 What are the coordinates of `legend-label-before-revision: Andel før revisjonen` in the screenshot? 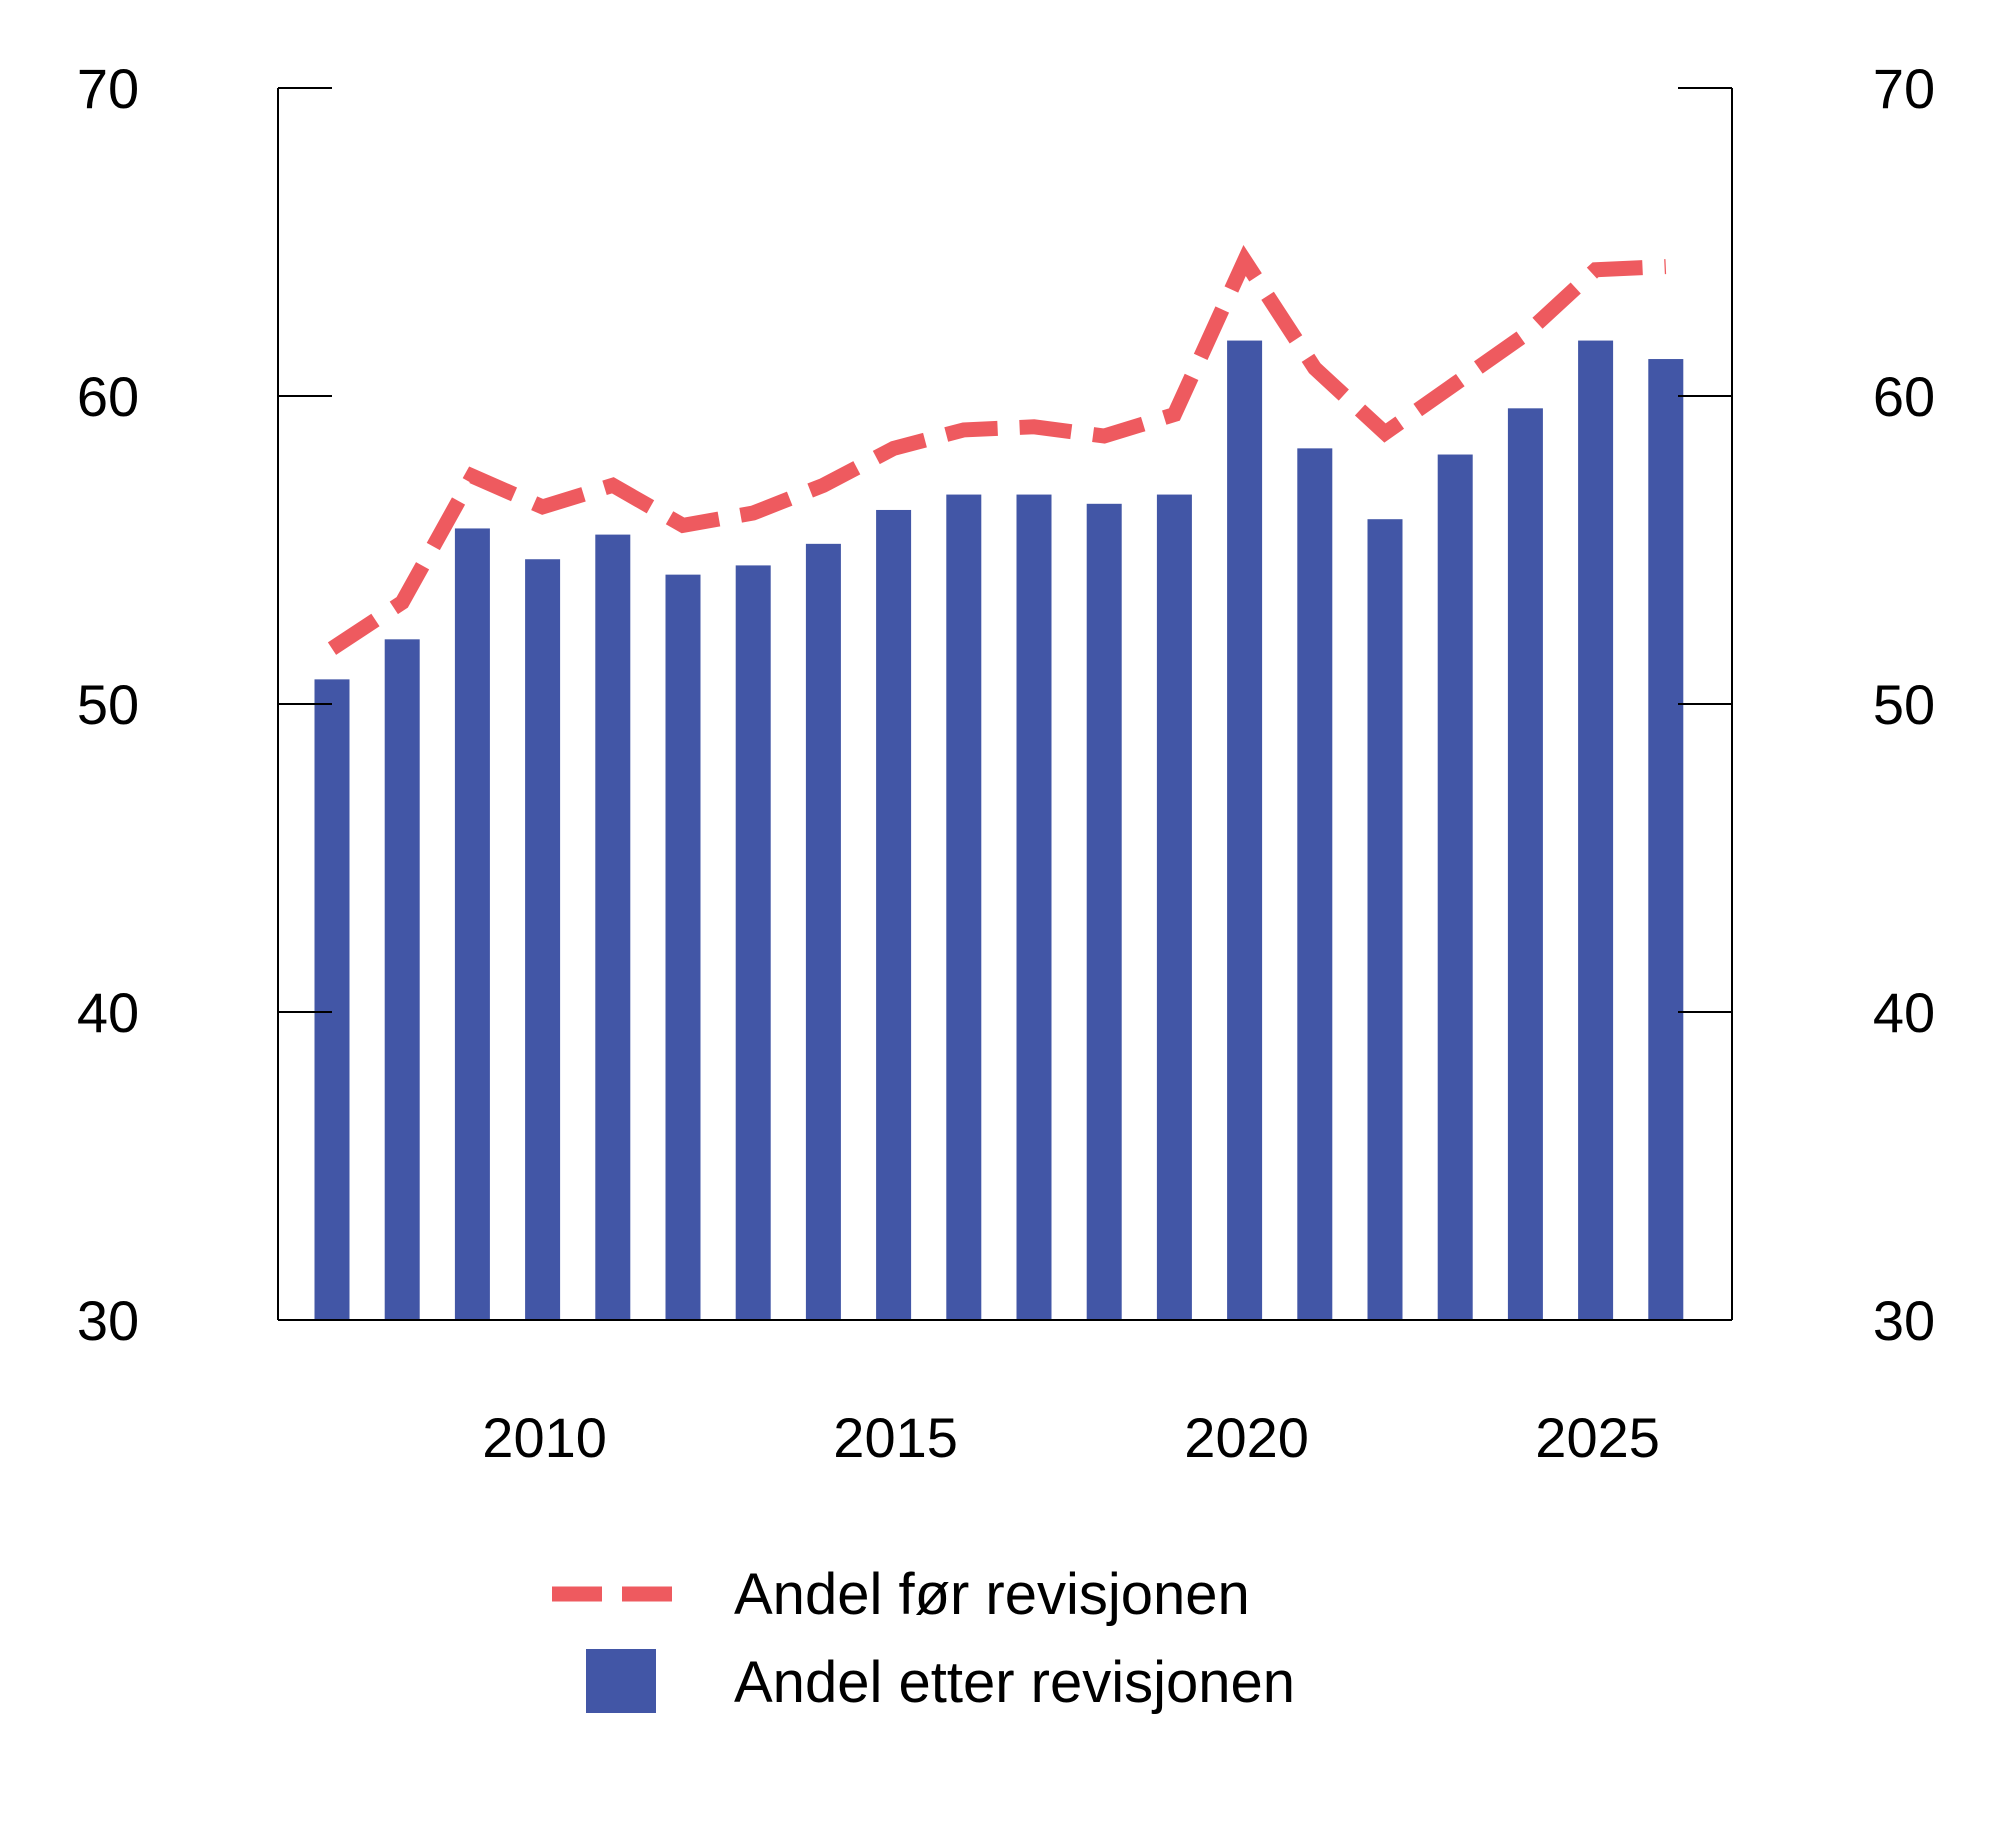 It's located at (992, 1594).